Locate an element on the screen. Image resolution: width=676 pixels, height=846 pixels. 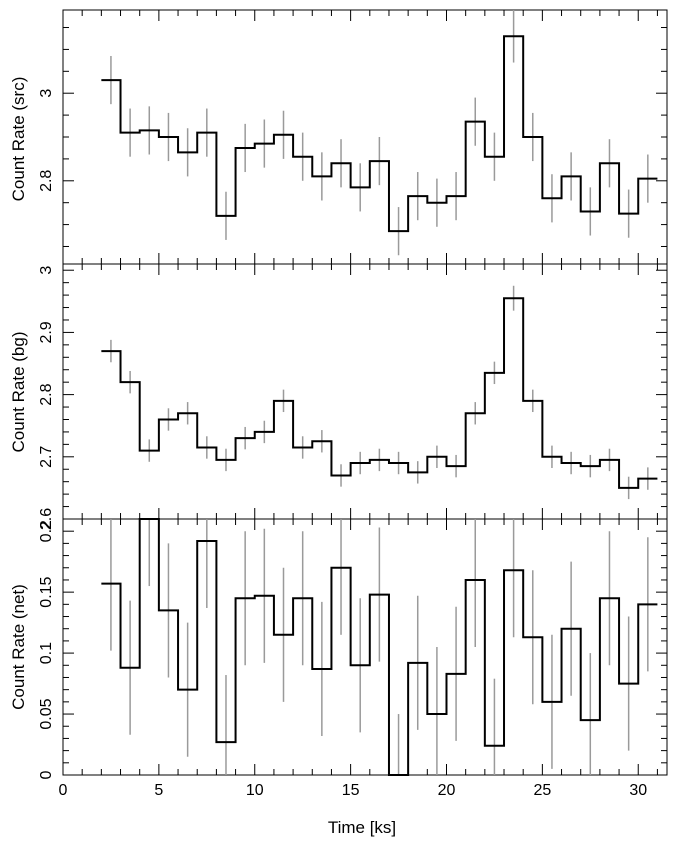
y-tick-label: 2.6 is located at coordinates (46, 519).